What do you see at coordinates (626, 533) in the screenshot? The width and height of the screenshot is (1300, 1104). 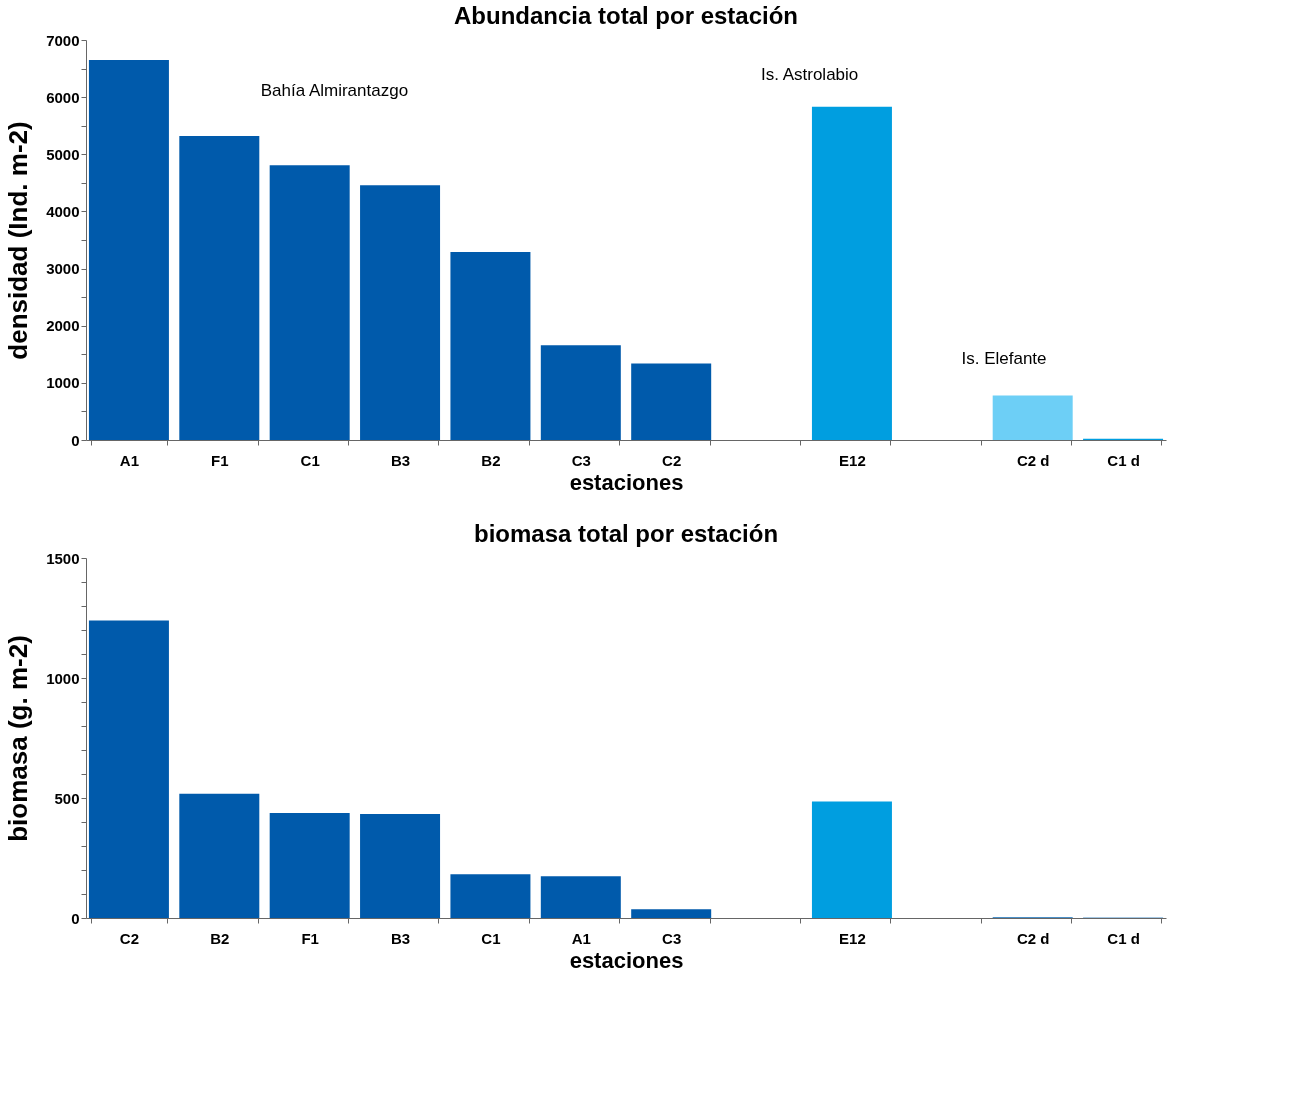 I see `chart-title: biomasa total por estación` at bounding box center [626, 533].